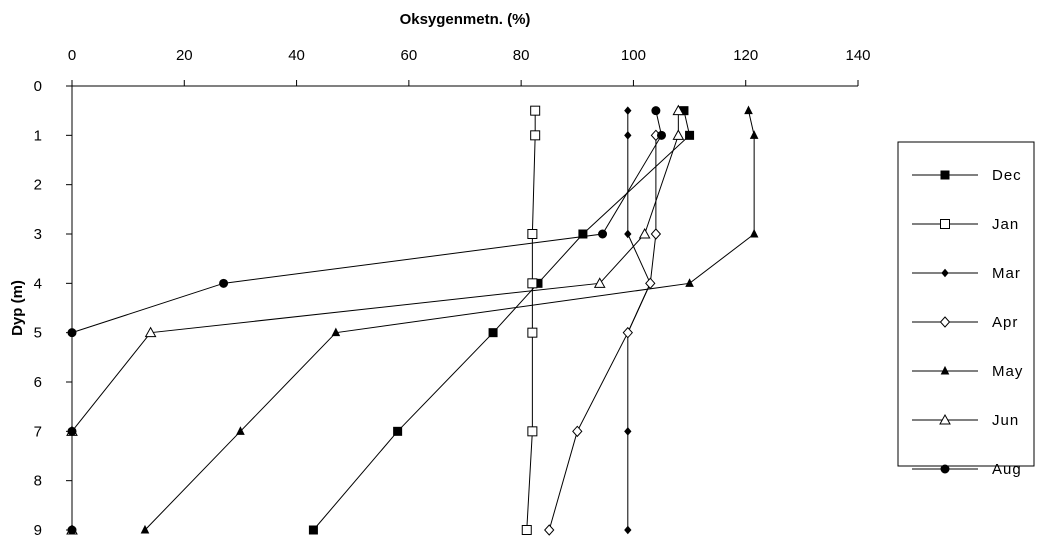 The width and height of the screenshot is (1042, 537). What do you see at coordinates (966, 273) in the screenshot?
I see `legend-item-mar: Mar` at bounding box center [966, 273].